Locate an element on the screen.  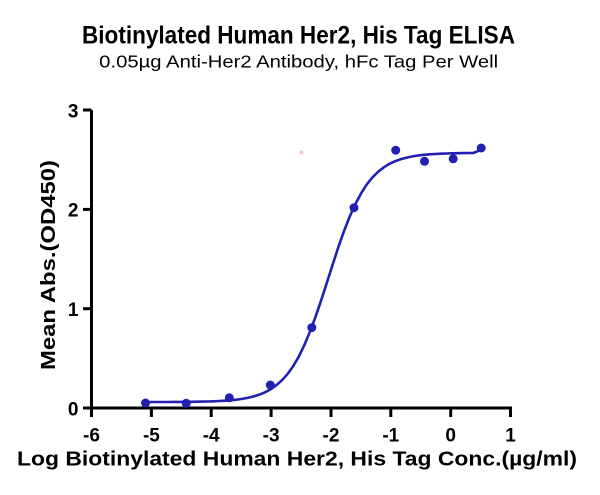
svg-text: -6 is located at coordinates (91, 436).